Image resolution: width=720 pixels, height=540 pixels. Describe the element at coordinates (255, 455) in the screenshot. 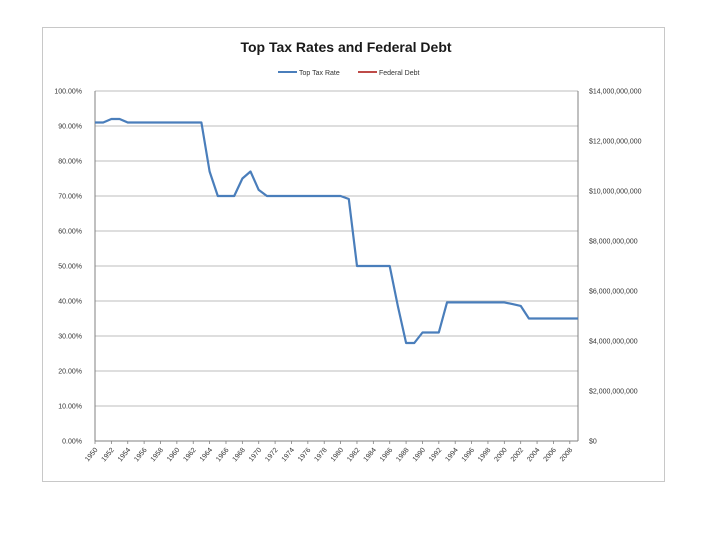

I see `x-tick-label: 1970` at that location.